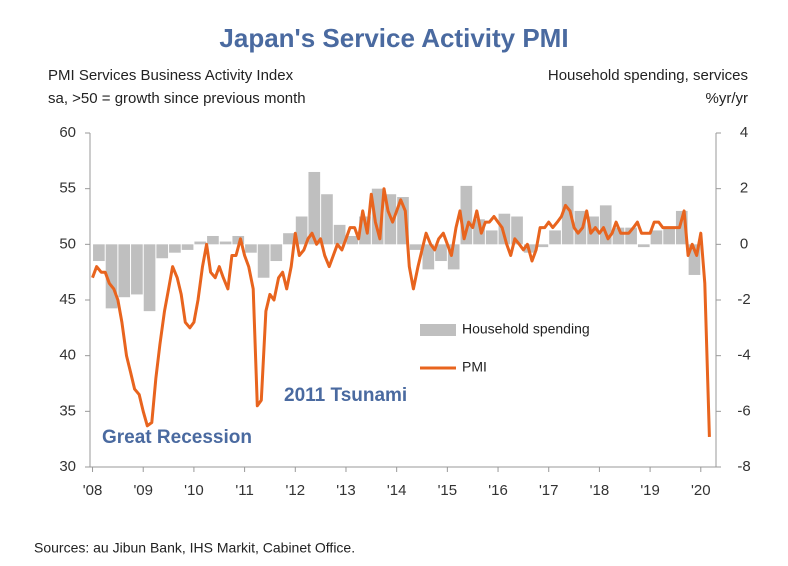  I want to click on x-tick-label: '16, so click(498, 490).